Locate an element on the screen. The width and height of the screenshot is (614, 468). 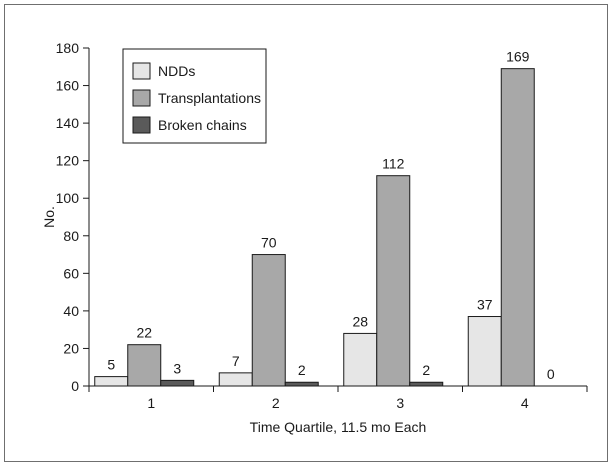
y-tick-label-180: 180 is located at coordinates (68, 48).